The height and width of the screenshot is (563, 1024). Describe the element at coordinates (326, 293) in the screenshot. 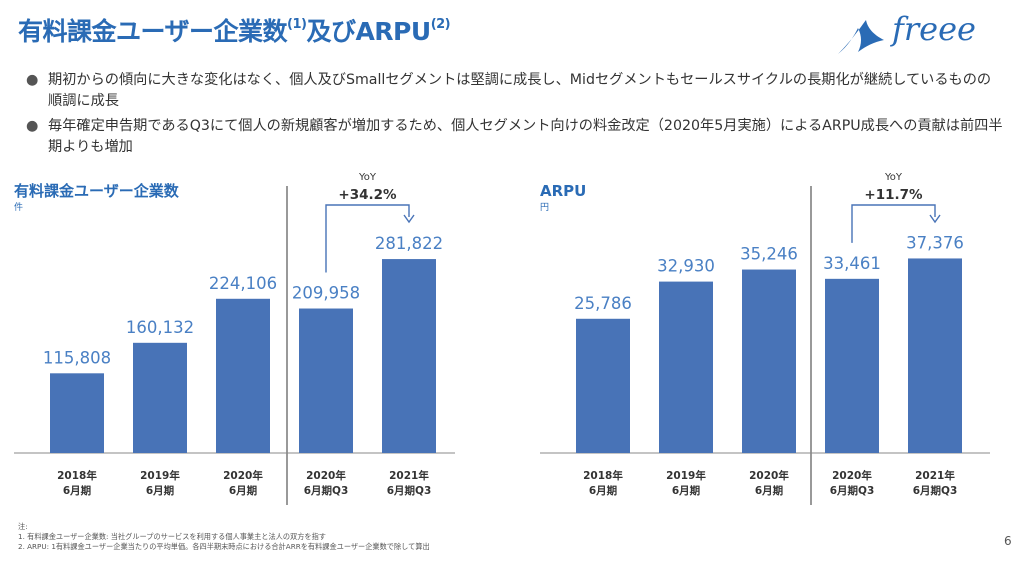

I see `data-label: 209,958` at that location.